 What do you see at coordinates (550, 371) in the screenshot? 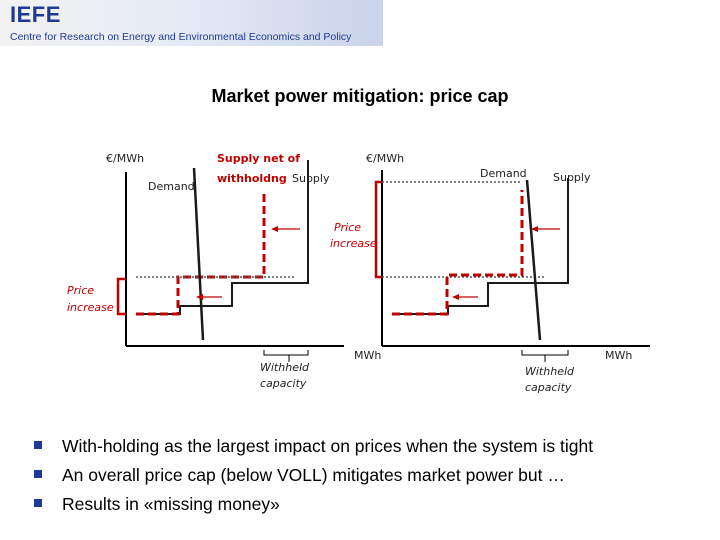
I see `right-withheld-label-1: Withheld` at bounding box center [550, 371].